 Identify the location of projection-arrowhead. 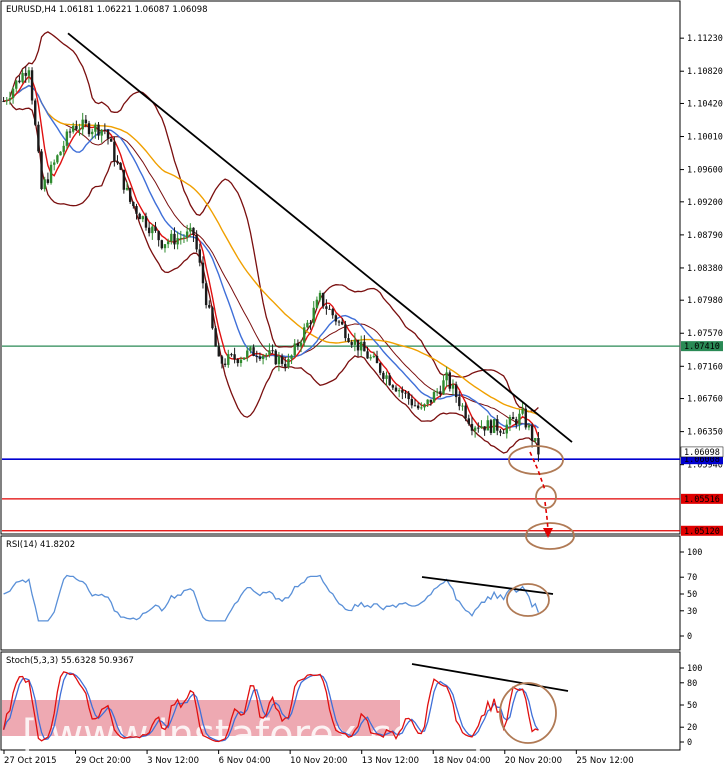
(548, 533).